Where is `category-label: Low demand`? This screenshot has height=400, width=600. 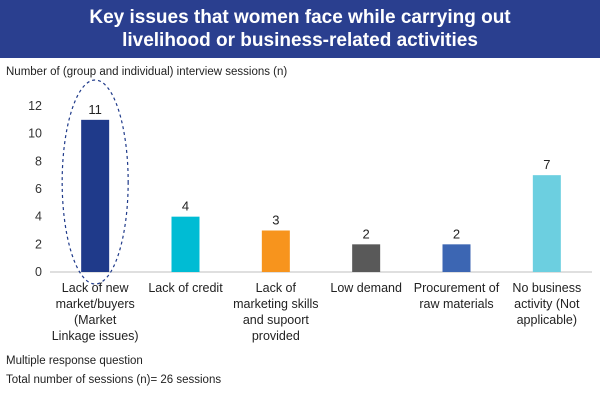 category-label: Low demand is located at coordinates (366, 288).